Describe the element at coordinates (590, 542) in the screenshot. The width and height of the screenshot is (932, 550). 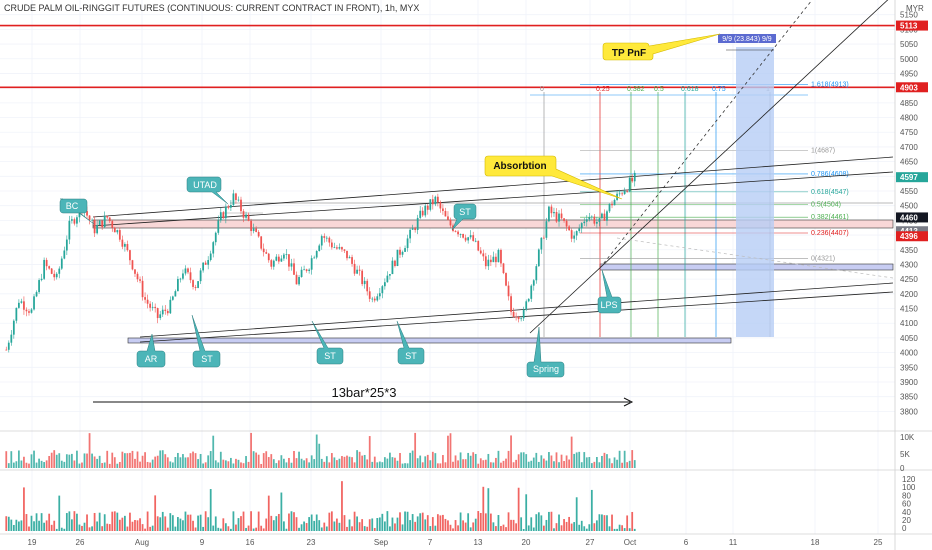
I see `time-tick-label: 27` at that location.